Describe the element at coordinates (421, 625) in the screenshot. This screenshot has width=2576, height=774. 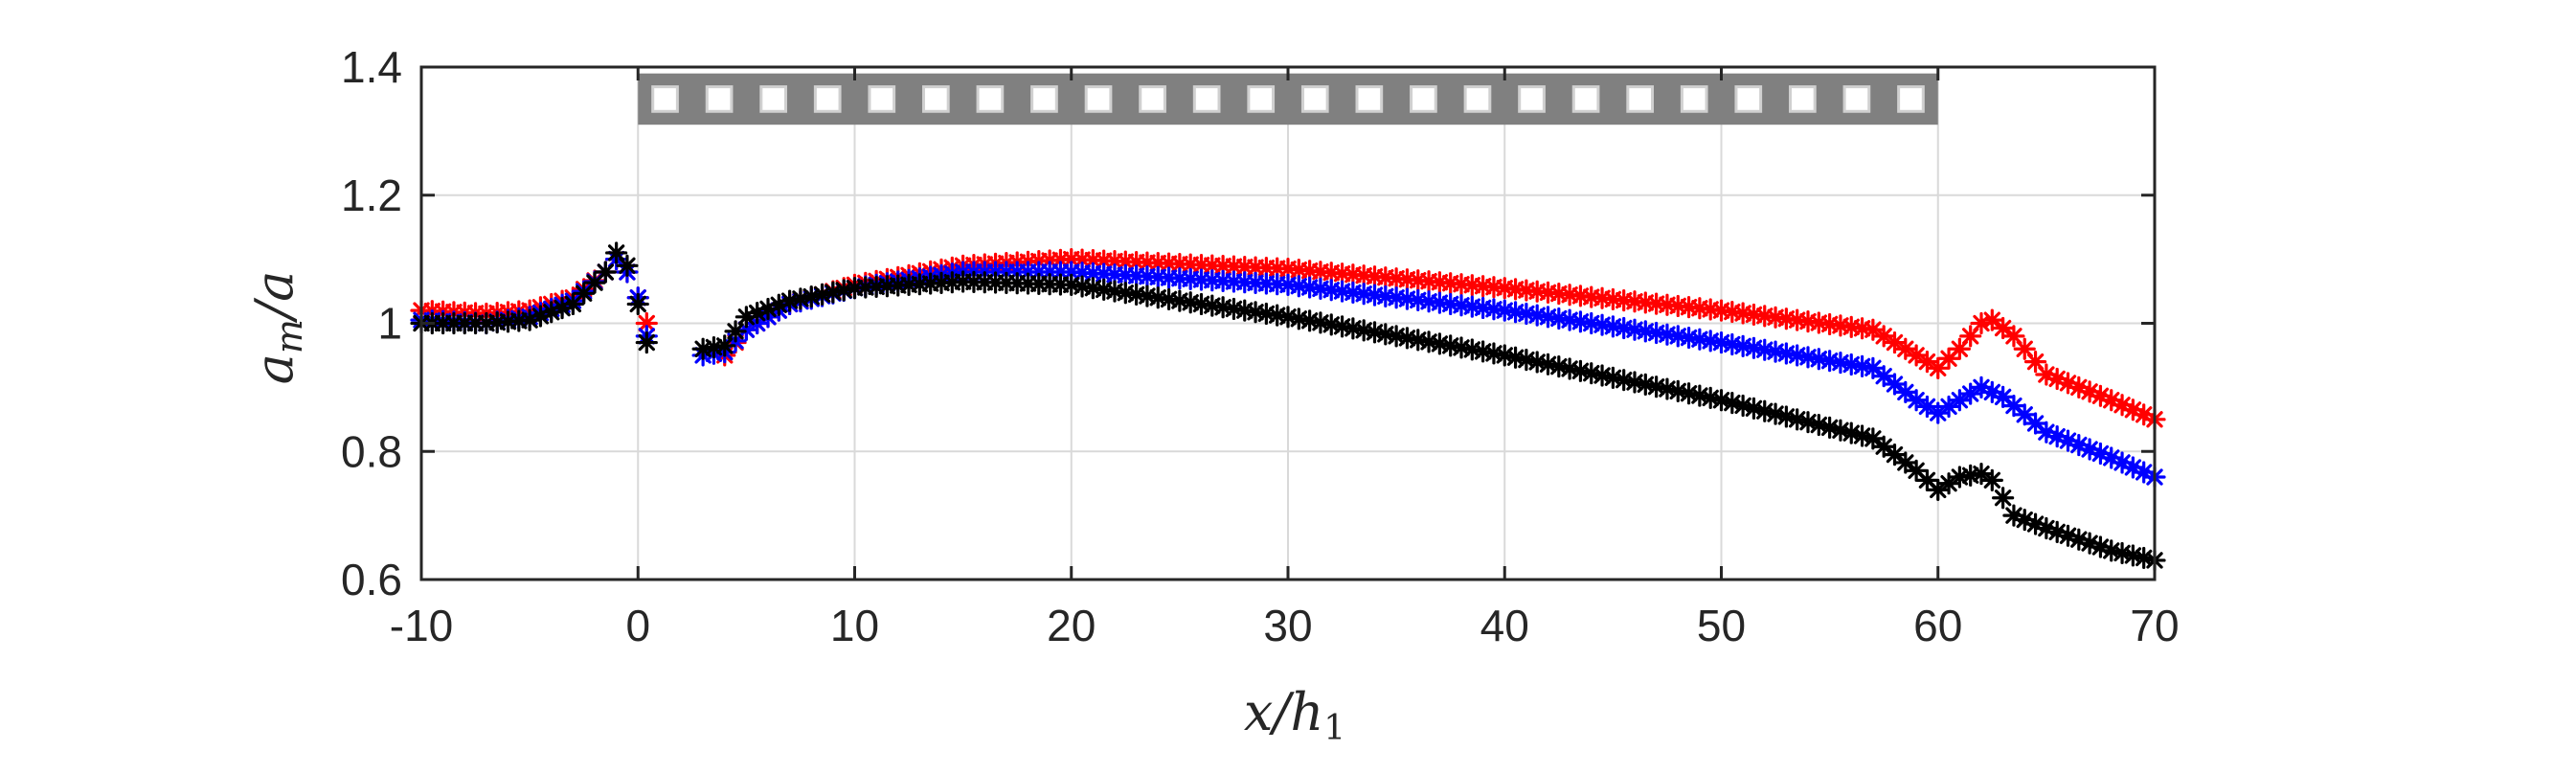
I see `x-tick-label: -10` at that location.